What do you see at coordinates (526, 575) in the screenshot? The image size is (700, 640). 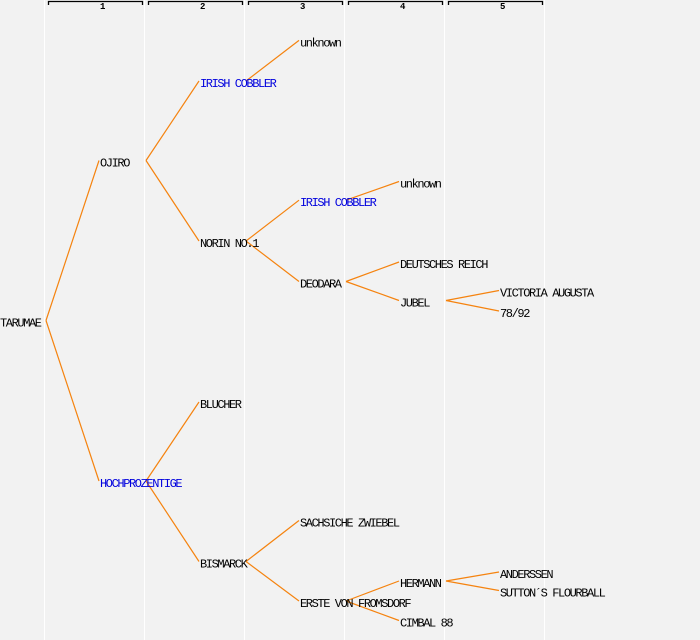 I see `svg-text: ANDERSSEN` at bounding box center [526, 575].